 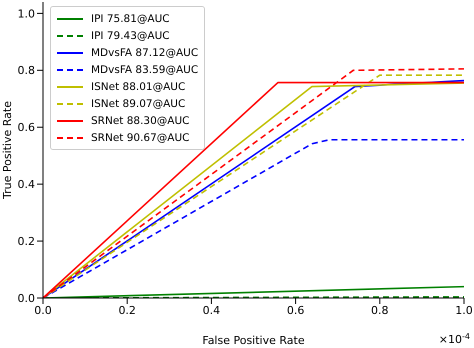 I want to click on legend-label: MDvsFA 87.12@AUC, so click(x=144, y=52).